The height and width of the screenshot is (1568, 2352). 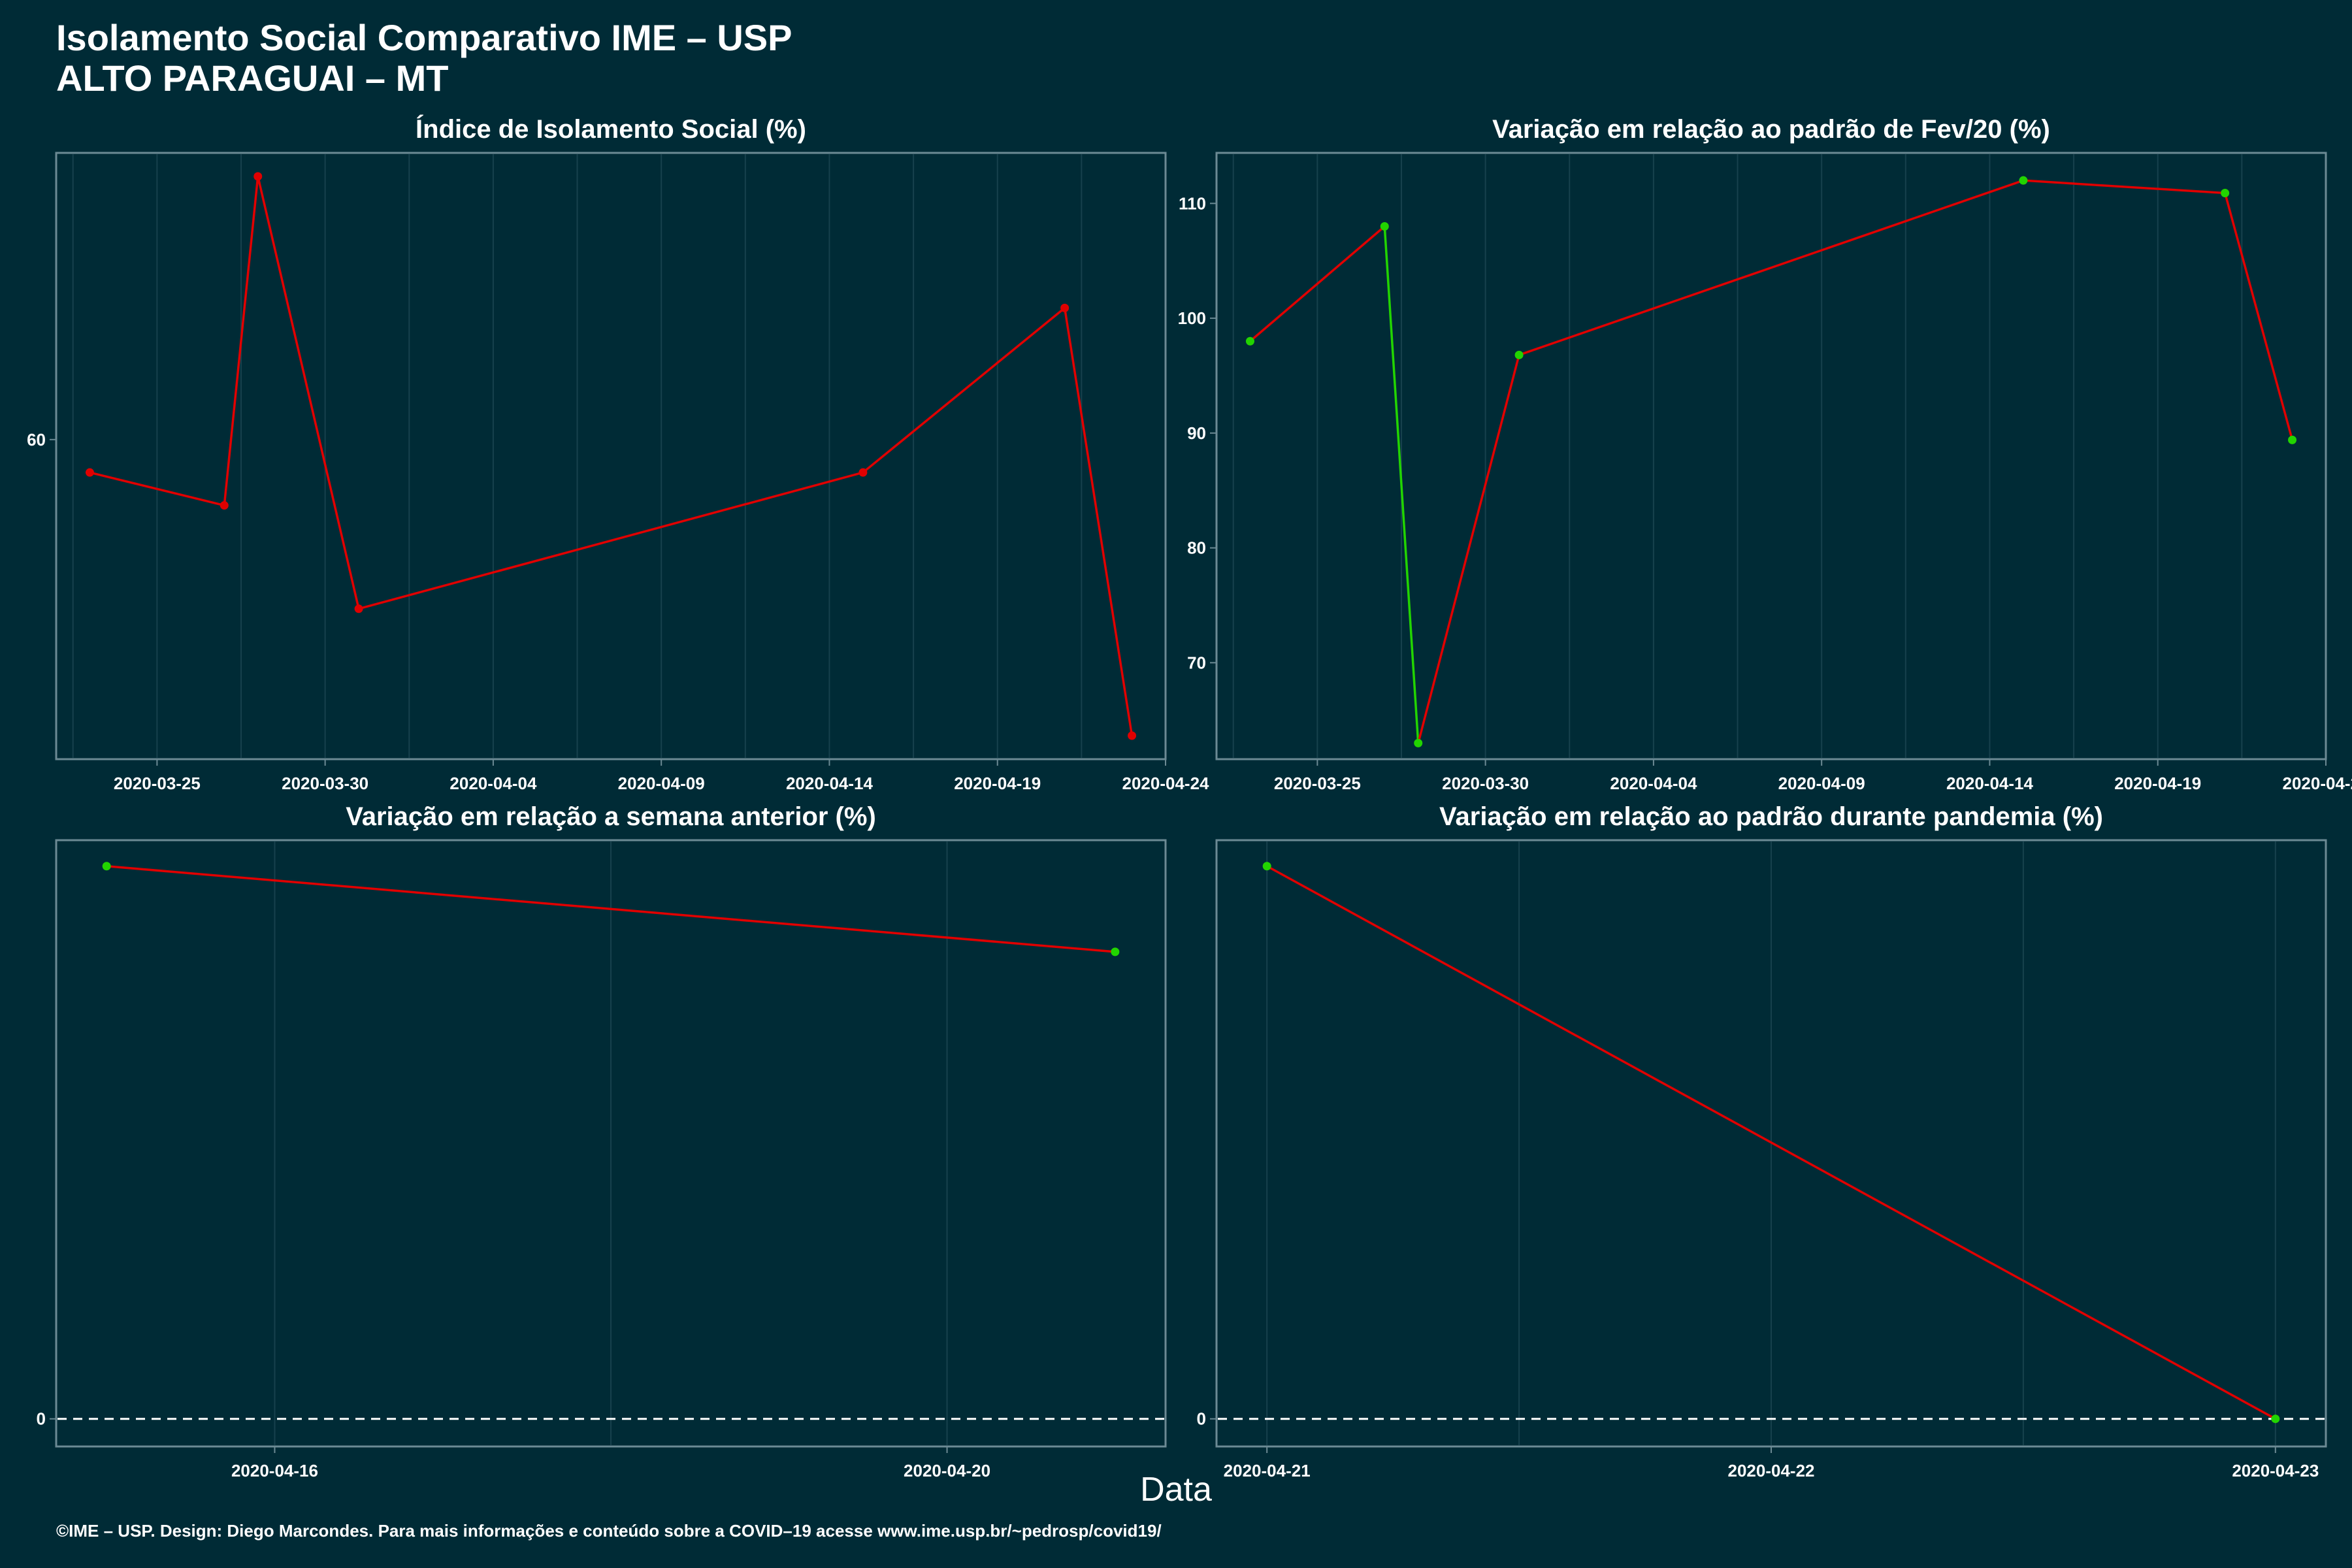 What do you see at coordinates (1192, 318) in the screenshot?
I see `y-tick-label: 100` at bounding box center [1192, 318].